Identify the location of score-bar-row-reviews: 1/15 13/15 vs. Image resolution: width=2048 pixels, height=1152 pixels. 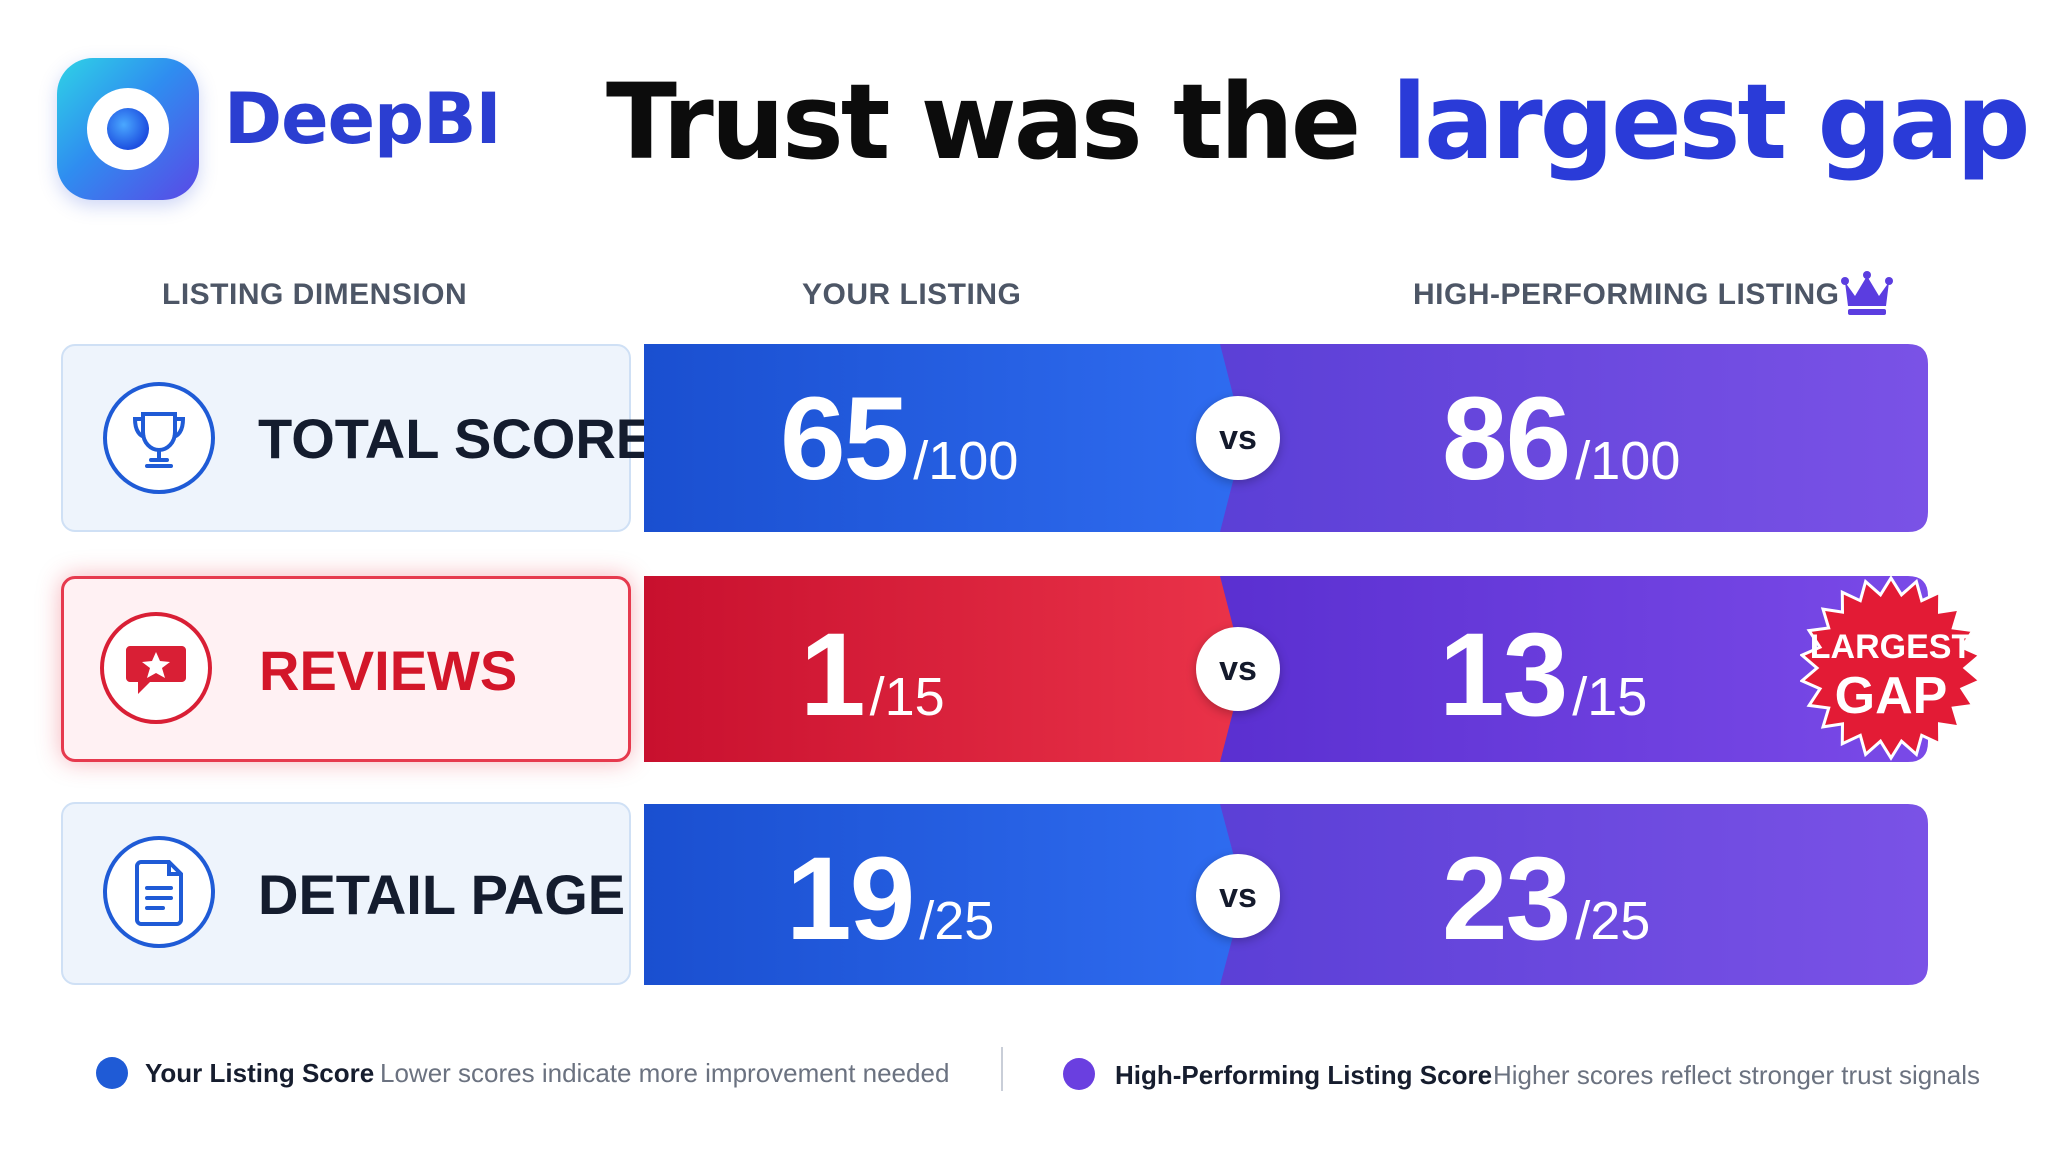
(1286, 669).